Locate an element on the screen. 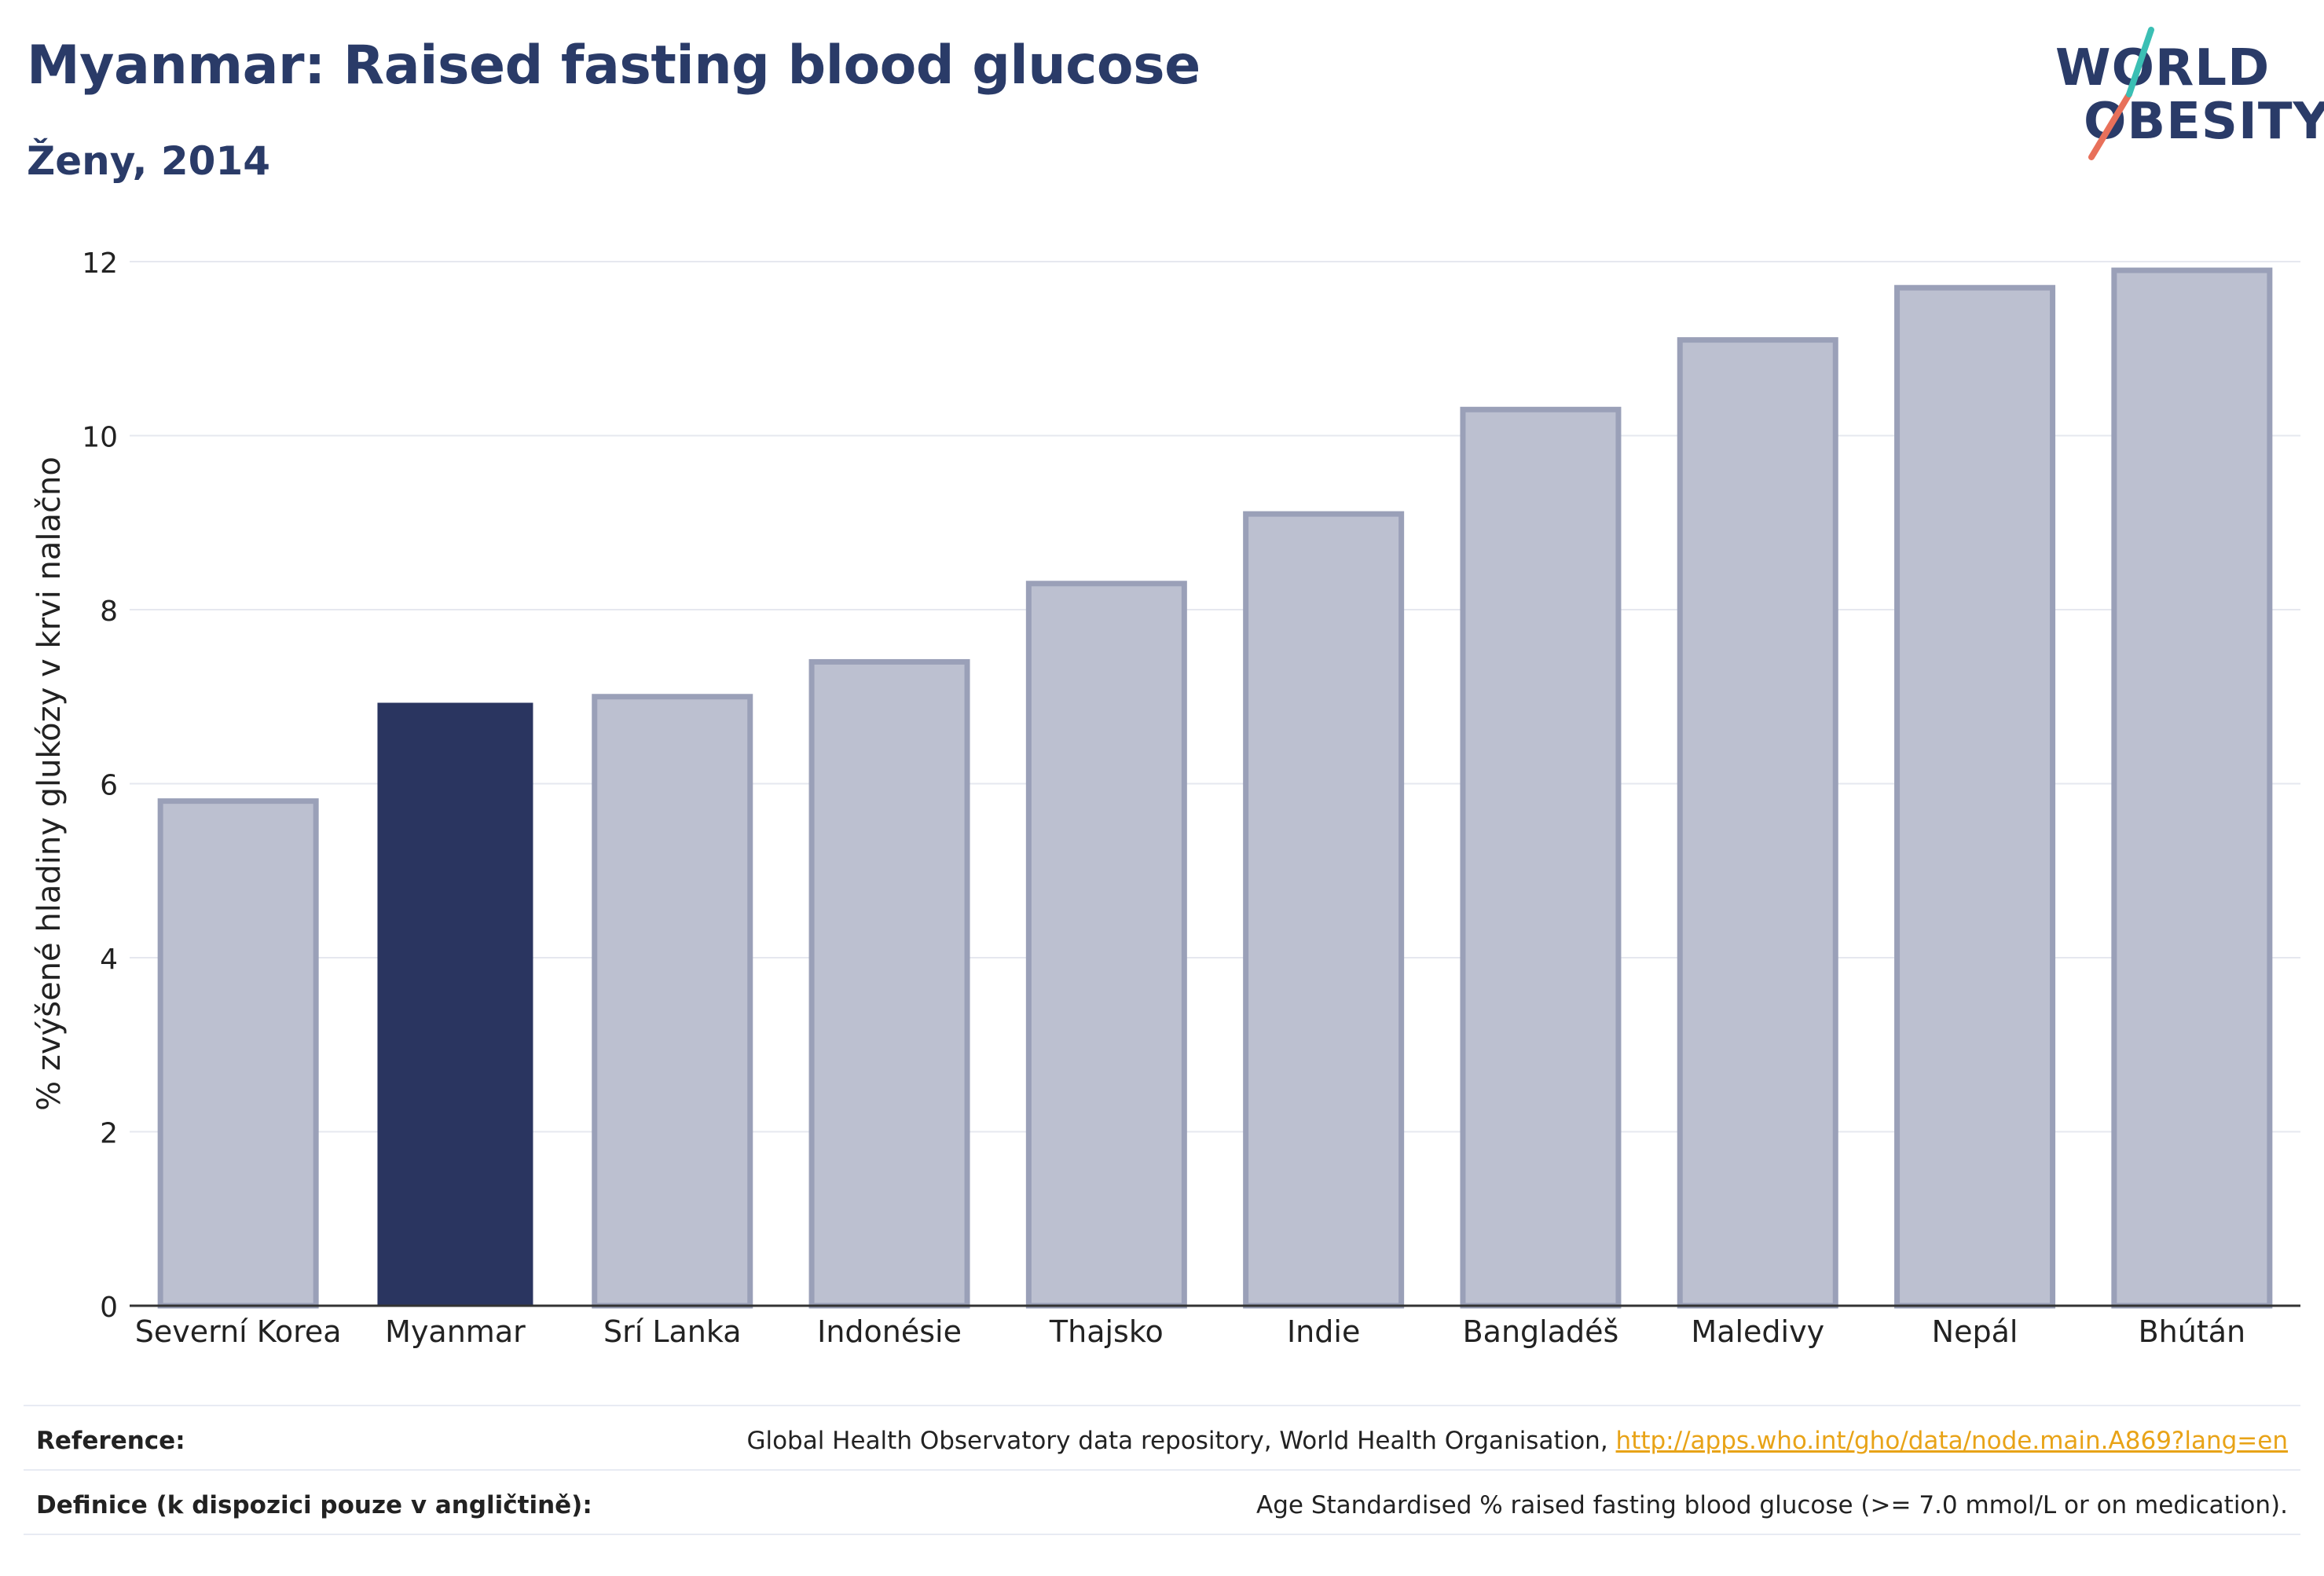  bar-banglad- is located at coordinates (1541, 857).